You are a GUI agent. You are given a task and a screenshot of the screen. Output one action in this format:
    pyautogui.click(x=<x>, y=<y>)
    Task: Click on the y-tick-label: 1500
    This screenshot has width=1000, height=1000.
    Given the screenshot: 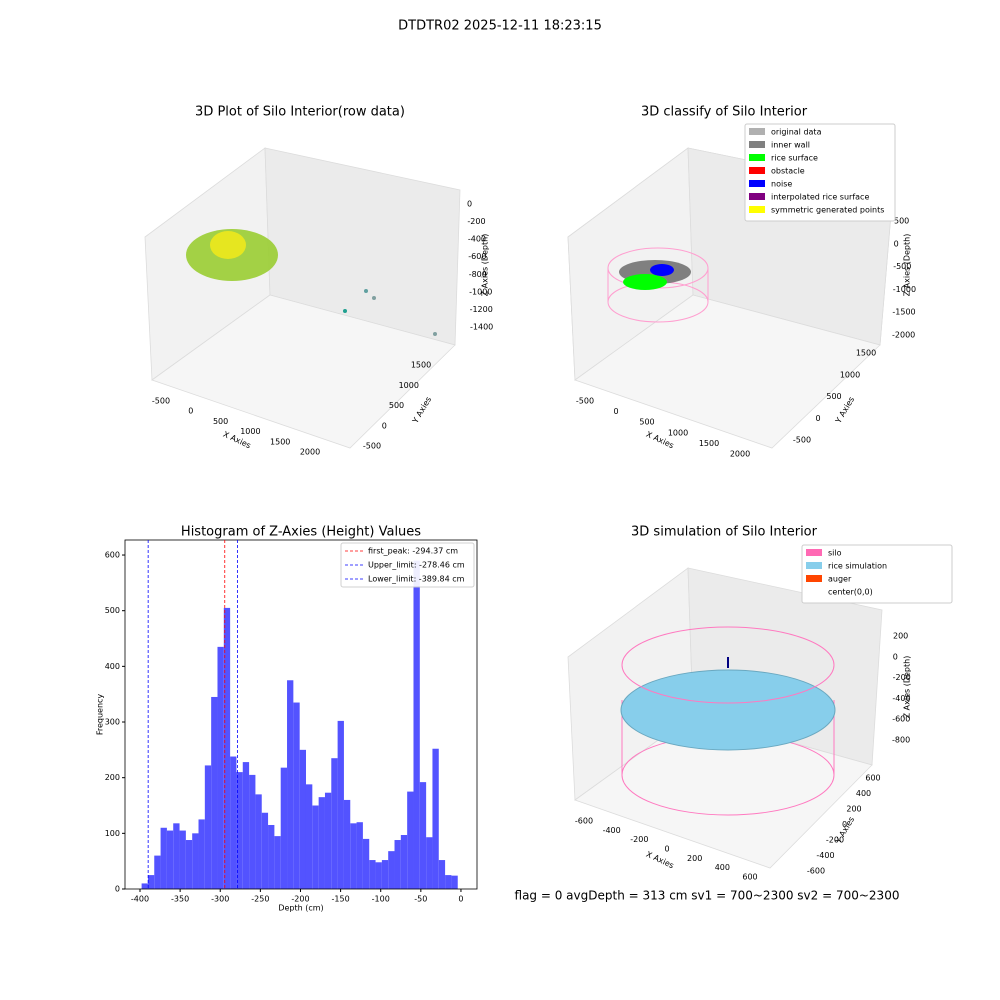 What is the action you would take?
    pyautogui.click(x=866, y=353)
    